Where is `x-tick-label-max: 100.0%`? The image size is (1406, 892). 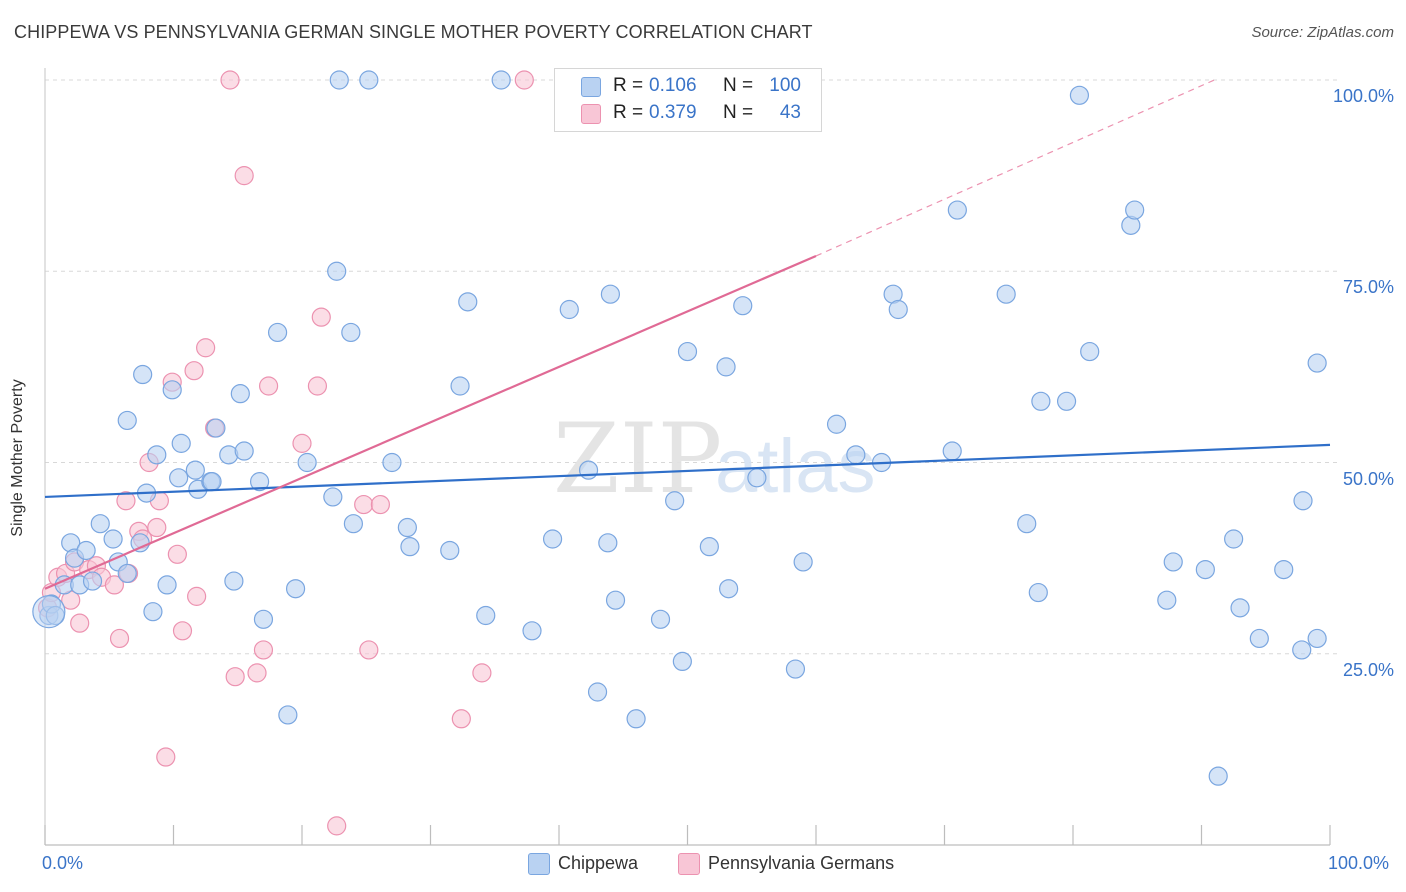
x-tick-label-max: 100.0% is located at coordinates (1359, 863).